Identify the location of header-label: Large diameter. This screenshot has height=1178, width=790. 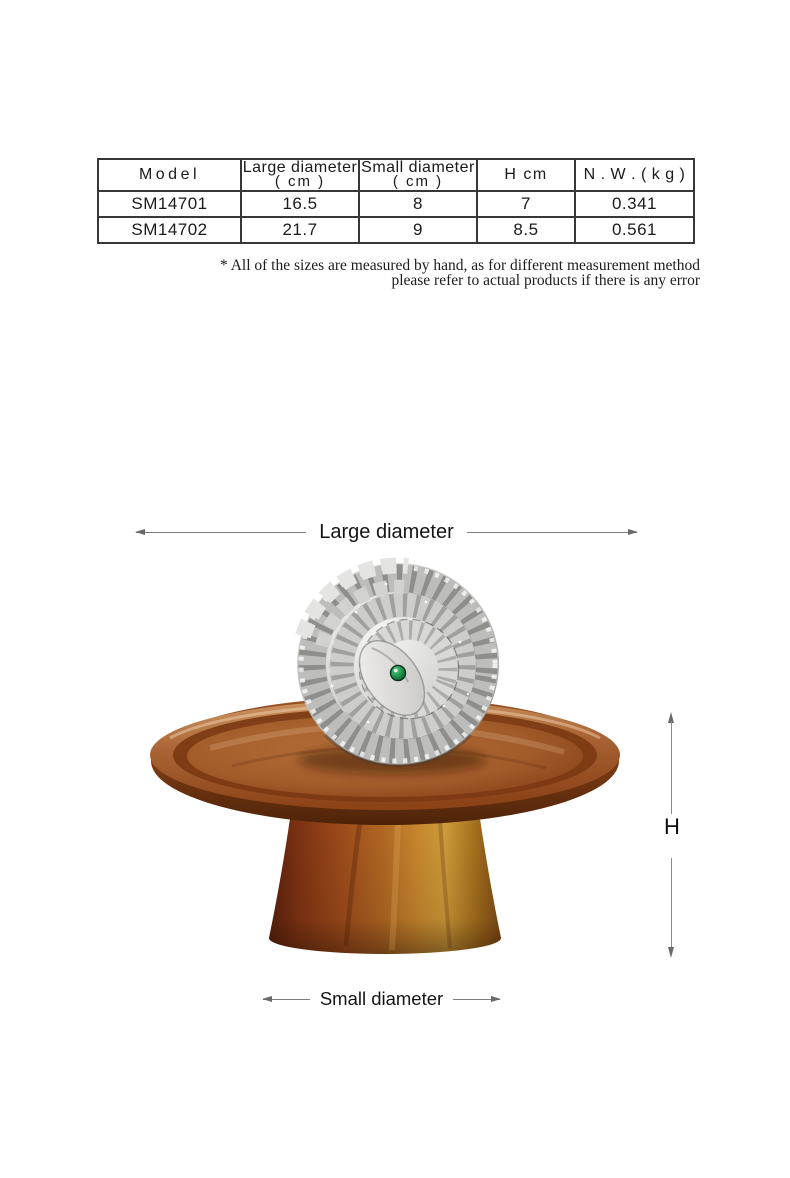
(300, 167).